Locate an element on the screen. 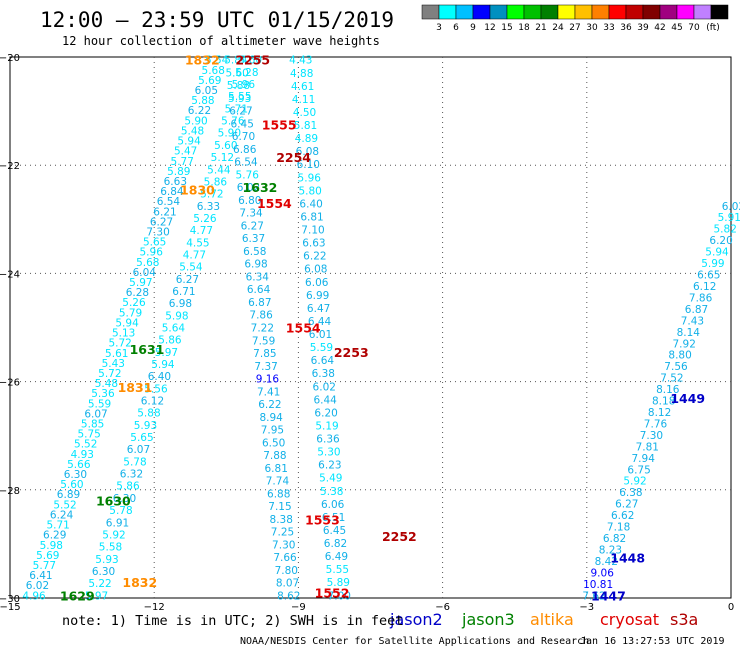  wave-height-value: 5.58 is located at coordinates (110, 548).